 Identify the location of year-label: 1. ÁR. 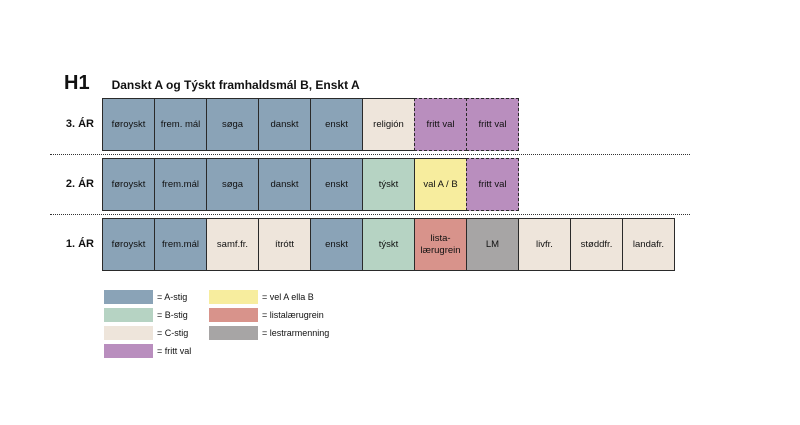
(79, 244).